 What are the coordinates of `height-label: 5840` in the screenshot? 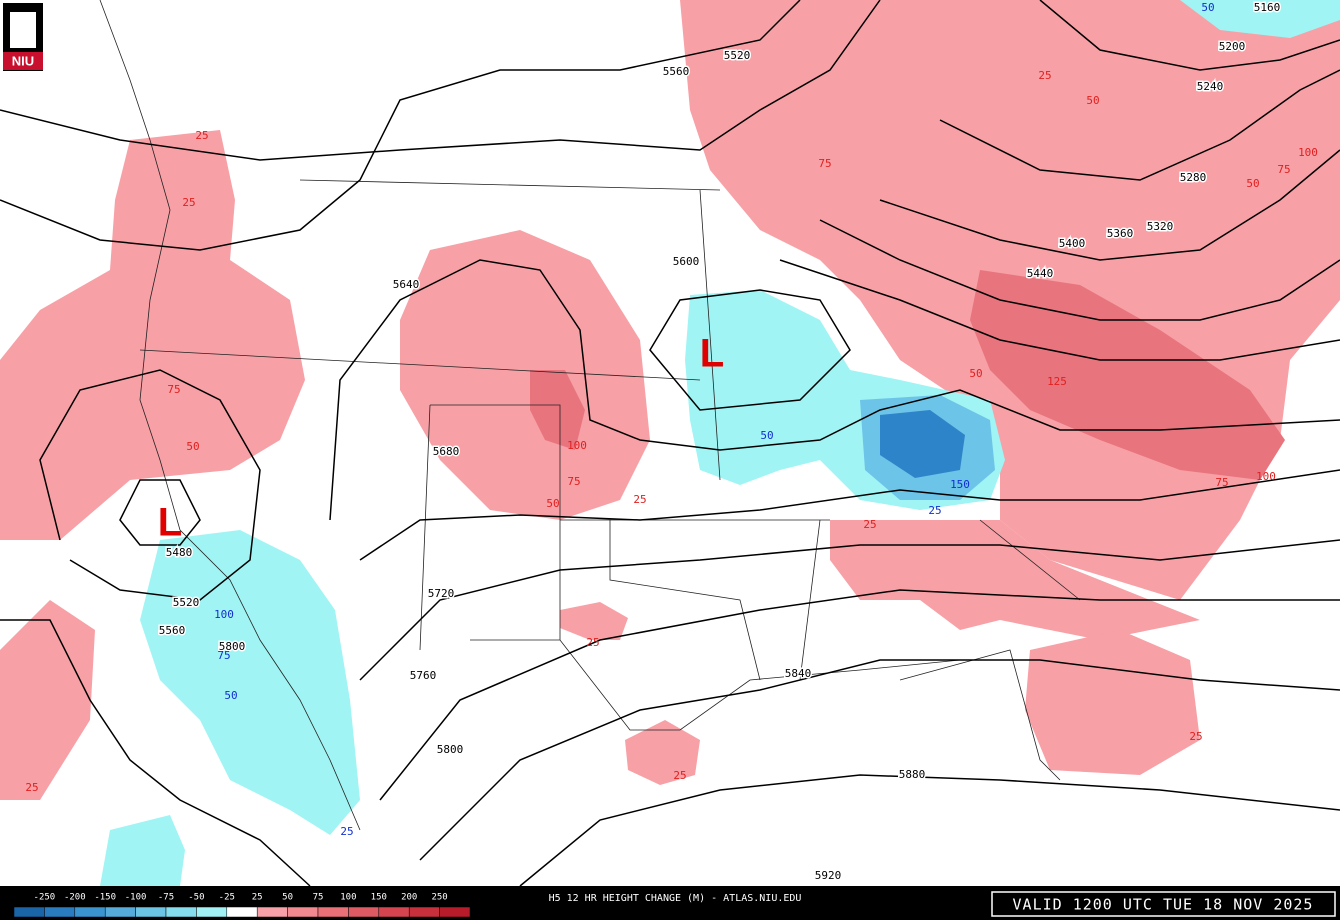 It's located at (798, 673).